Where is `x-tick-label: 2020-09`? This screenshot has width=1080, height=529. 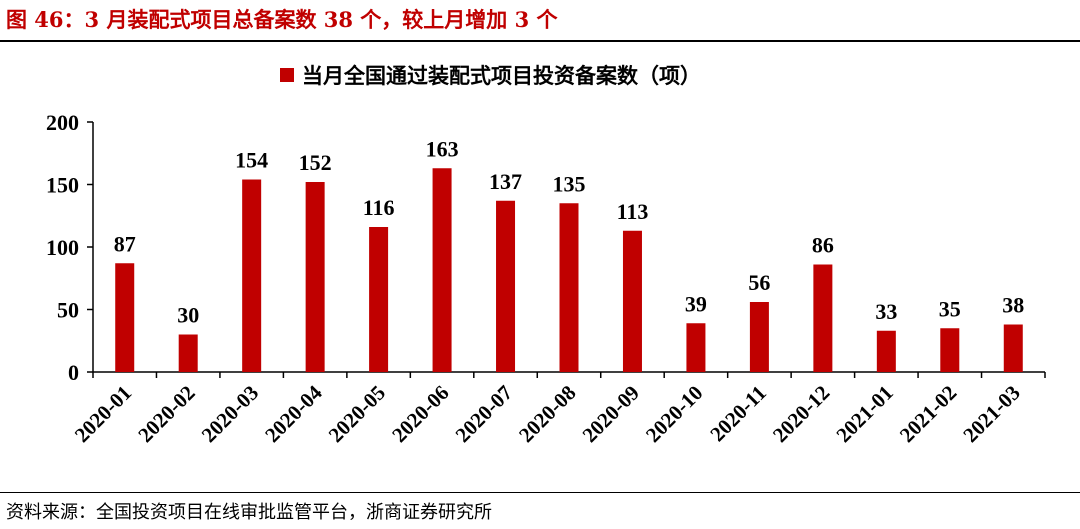
x-tick-label: 2020-09 is located at coordinates (611, 414).